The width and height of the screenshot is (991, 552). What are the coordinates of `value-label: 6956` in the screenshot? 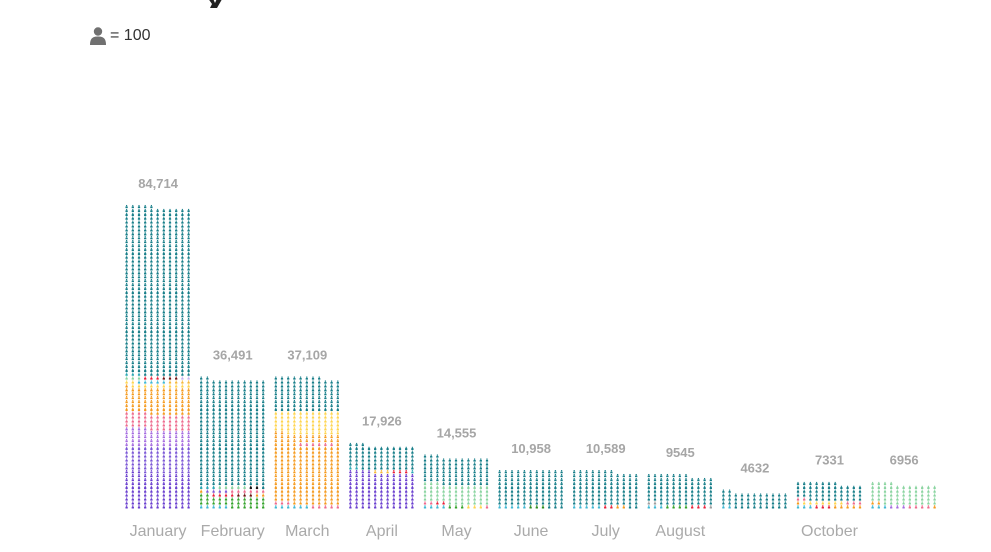 It's located at (904, 460).